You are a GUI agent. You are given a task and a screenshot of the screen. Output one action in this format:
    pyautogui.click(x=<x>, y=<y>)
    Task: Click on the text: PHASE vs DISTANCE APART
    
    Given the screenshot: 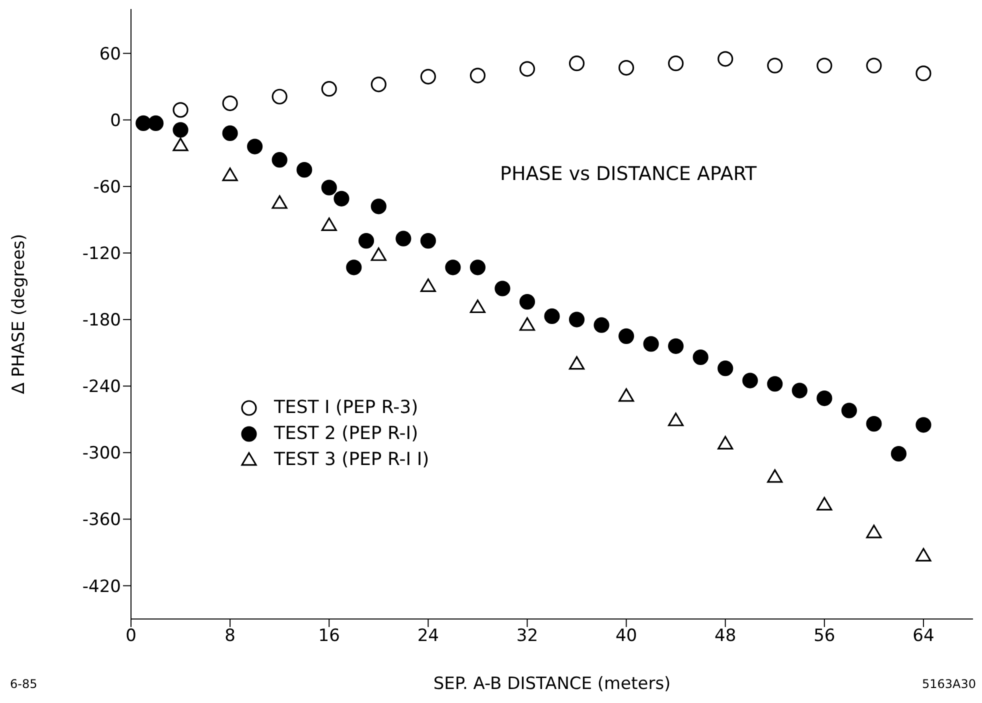 What is the action you would take?
    pyautogui.click(x=628, y=174)
    